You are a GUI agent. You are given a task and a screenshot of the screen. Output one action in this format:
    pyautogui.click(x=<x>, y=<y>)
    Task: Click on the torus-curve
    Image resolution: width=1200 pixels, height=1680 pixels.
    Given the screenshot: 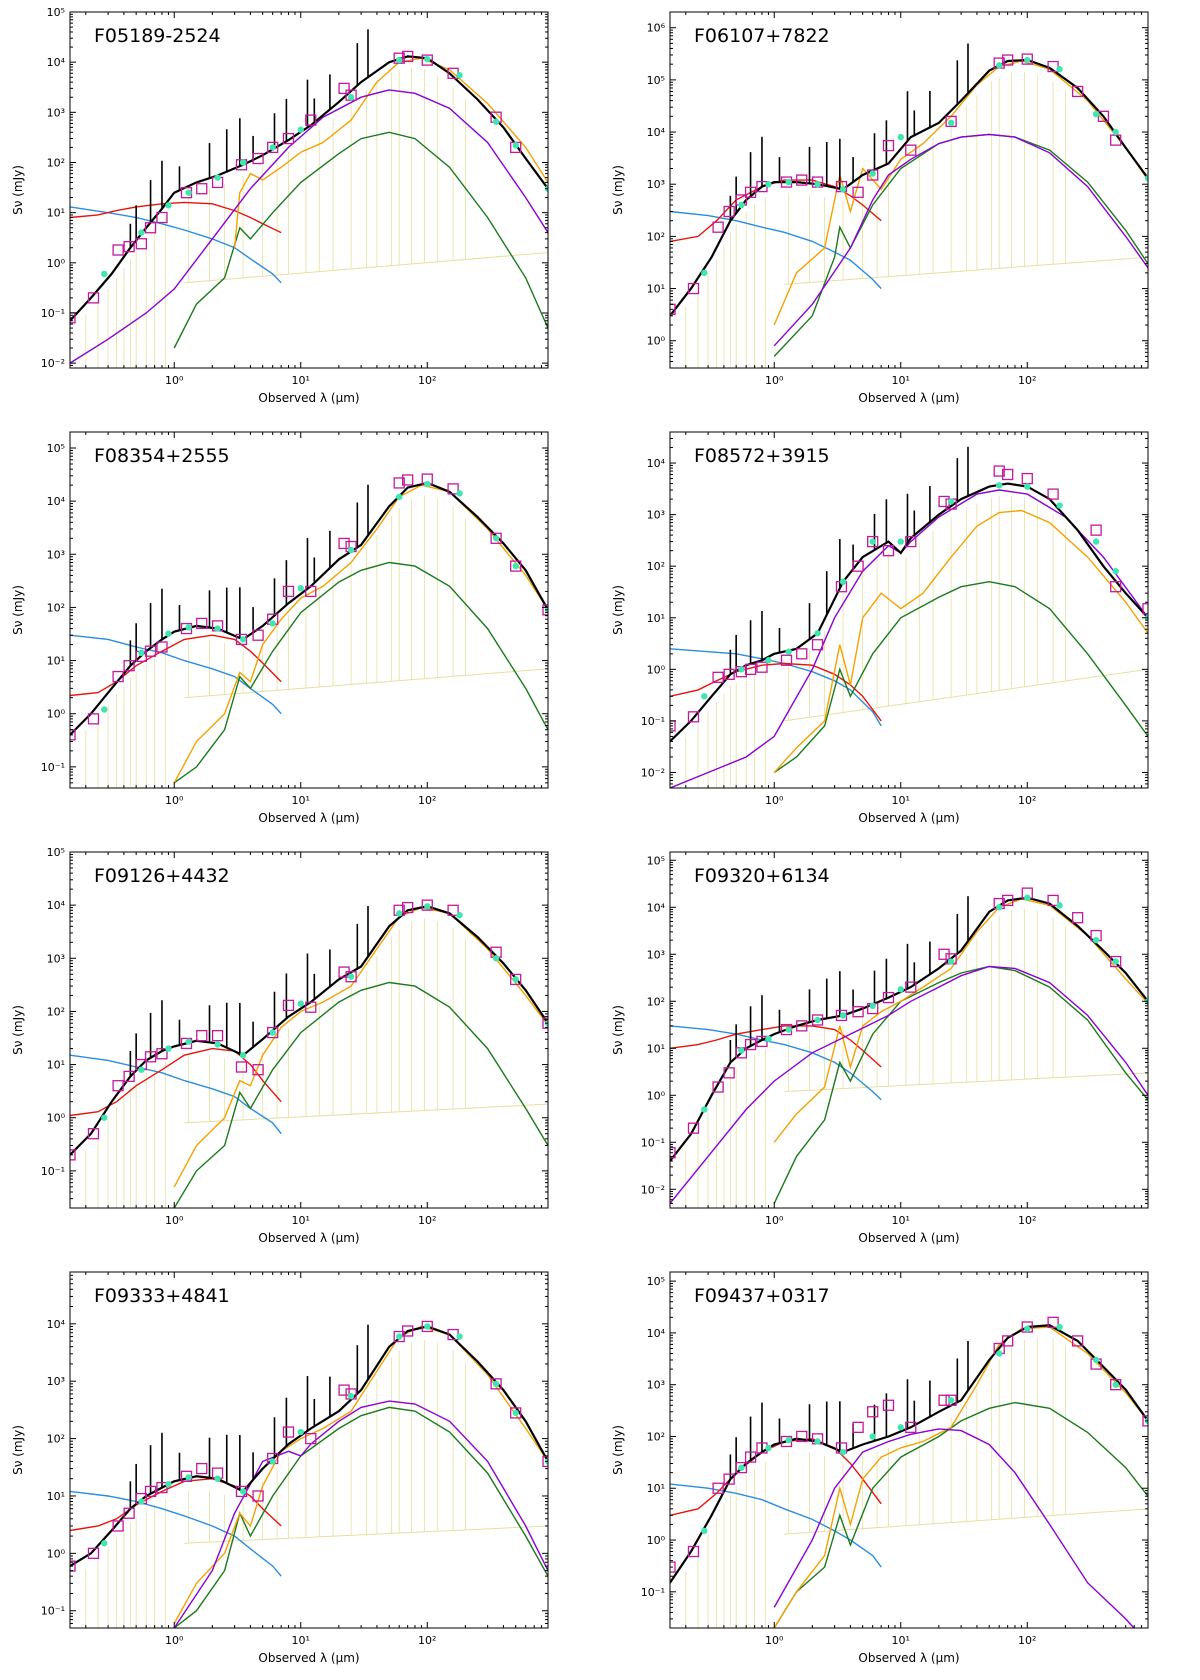 What is the action you would take?
    pyautogui.click(x=909, y=1084)
    